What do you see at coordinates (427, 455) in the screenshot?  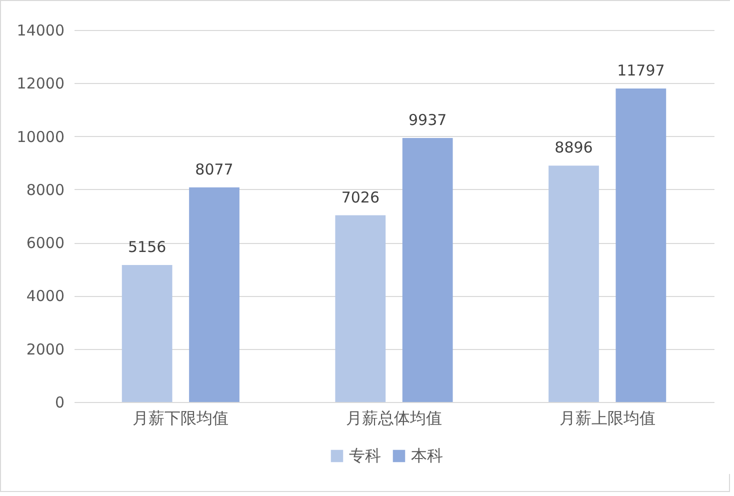 I see `legend-label: 本科` at bounding box center [427, 455].